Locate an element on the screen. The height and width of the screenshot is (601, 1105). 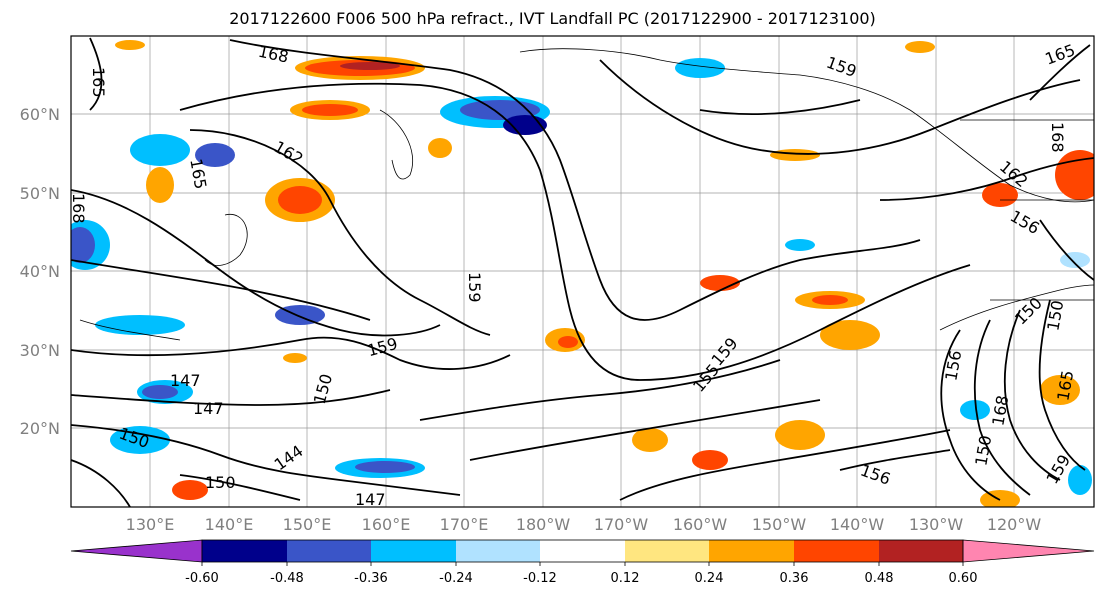
lat-label: 20°N is located at coordinates (40, 428).